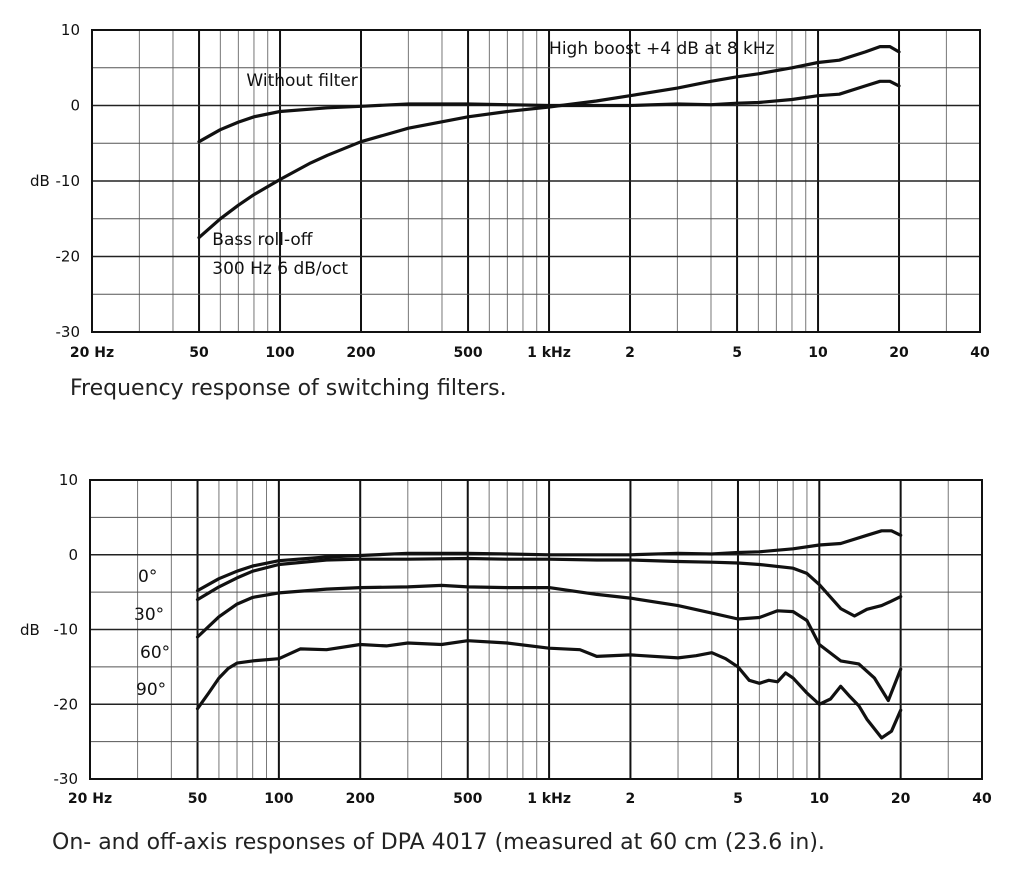  What do you see at coordinates (662, 49) in the screenshot?
I see `annotation-label: High boost +4 dB at 8 kHz` at bounding box center [662, 49].